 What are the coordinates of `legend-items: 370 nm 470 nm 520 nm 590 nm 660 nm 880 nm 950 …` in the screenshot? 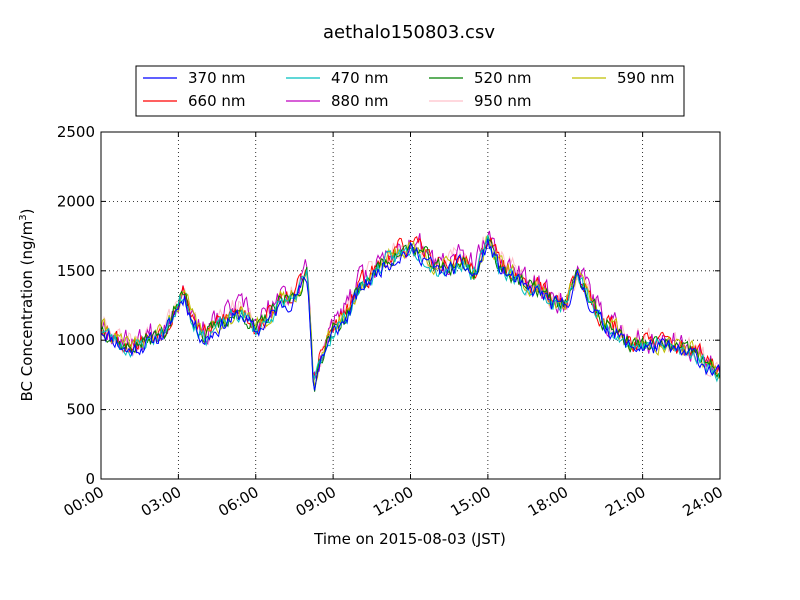 It's located at (409, 89).